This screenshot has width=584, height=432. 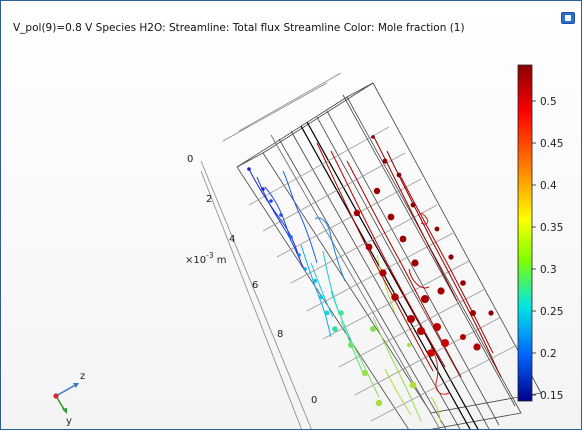 I want to click on colorbar: 0.5 0.45 0.4 0.35 0.3 0.25 0.2 0.15, so click(x=540, y=233).